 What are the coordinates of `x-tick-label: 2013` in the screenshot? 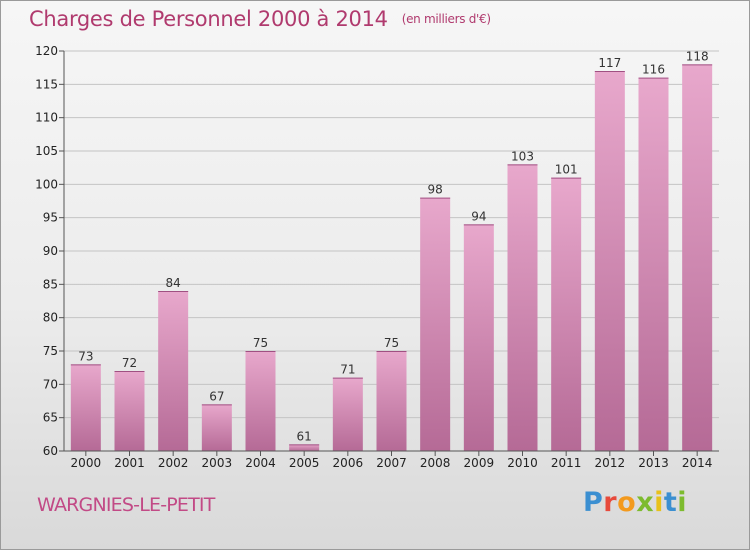 It's located at (653, 463).